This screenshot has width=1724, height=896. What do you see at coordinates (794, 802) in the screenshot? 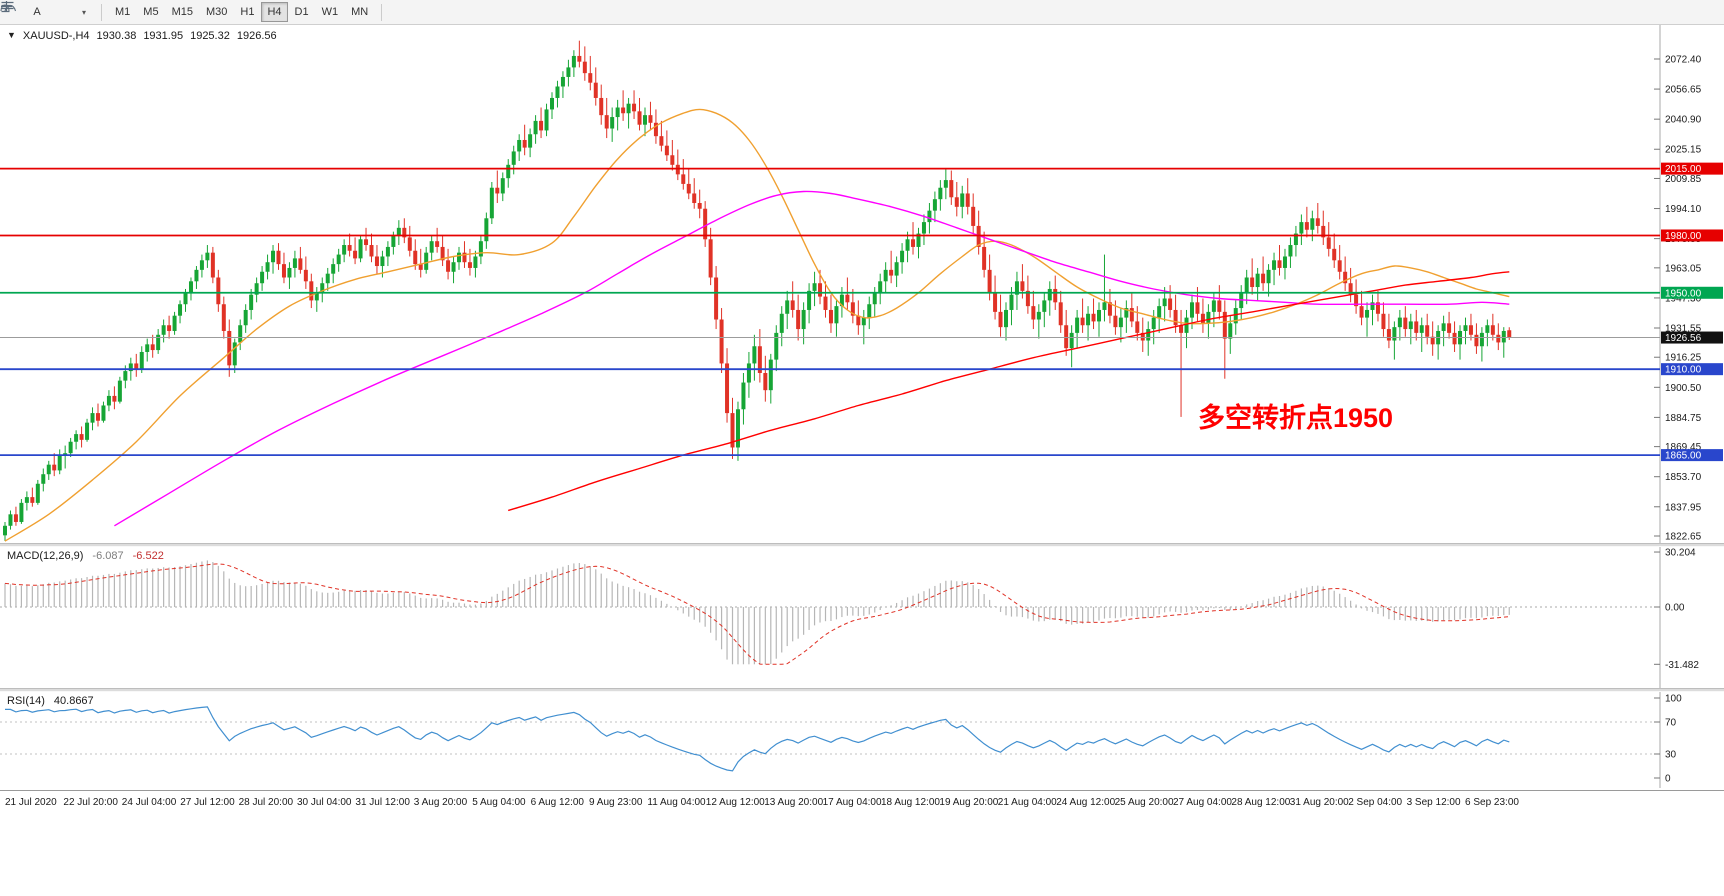
I see `time-axis-label: 13 Aug 20:00` at bounding box center [794, 802].